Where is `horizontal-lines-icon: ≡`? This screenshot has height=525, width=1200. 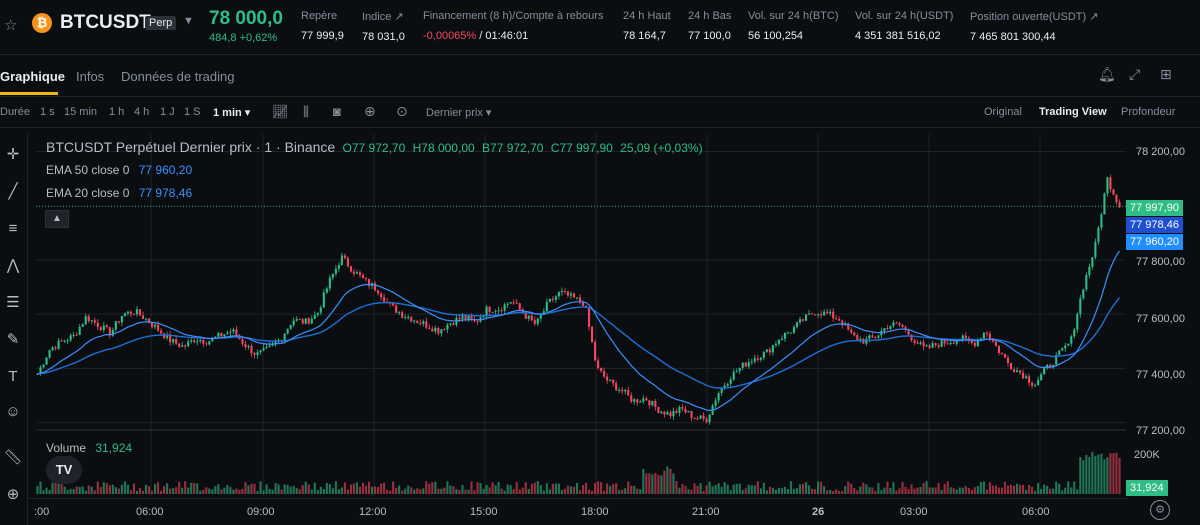 horizontal-lines-icon: ≡ is located at coordinates (13, 228).